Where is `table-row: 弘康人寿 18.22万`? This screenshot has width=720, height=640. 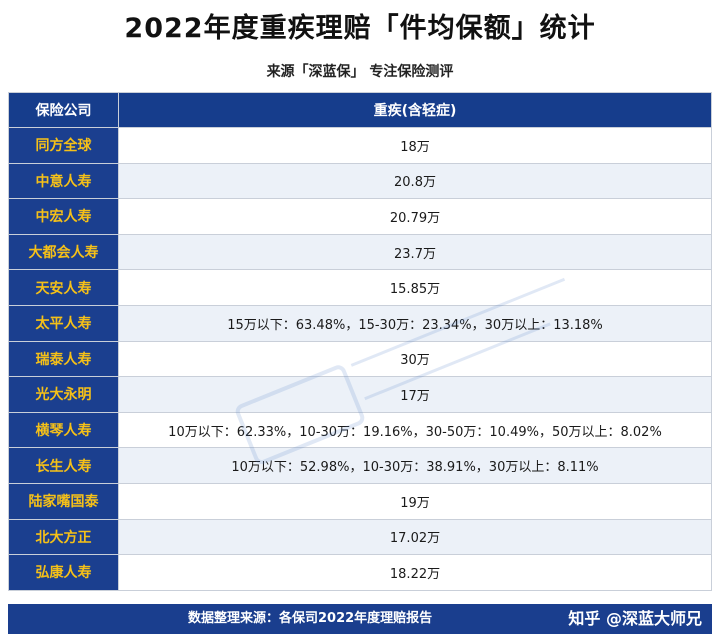 table-row: 弘康人寿 18.22万 is located at coordinates (360, 572).